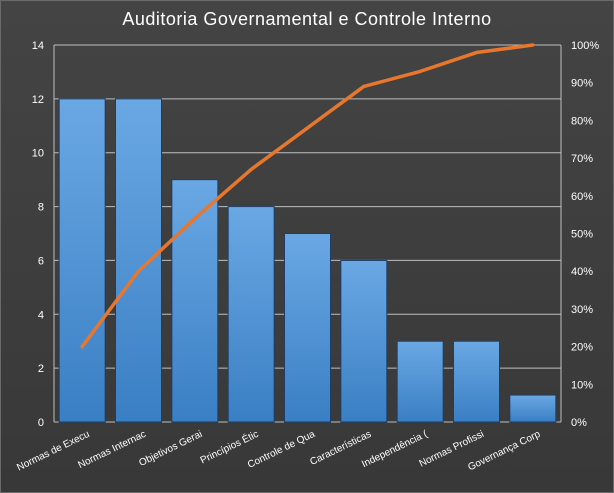  Describe the element at coordinates (582, 121) in the screenshot. I see `right-axis-tick-label: 80%` at that location.